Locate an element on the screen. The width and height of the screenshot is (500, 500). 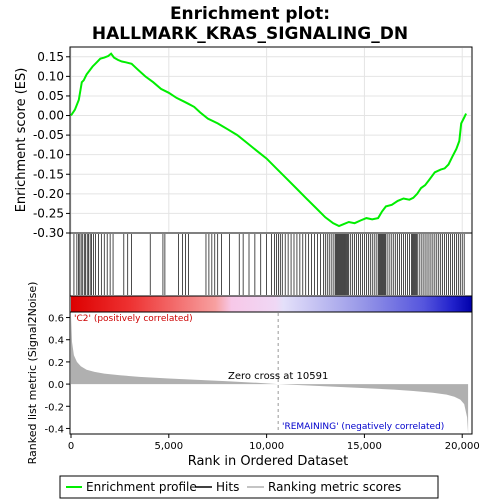
es-y-tick-label: 0.15 is located at coordinates (50, 57).